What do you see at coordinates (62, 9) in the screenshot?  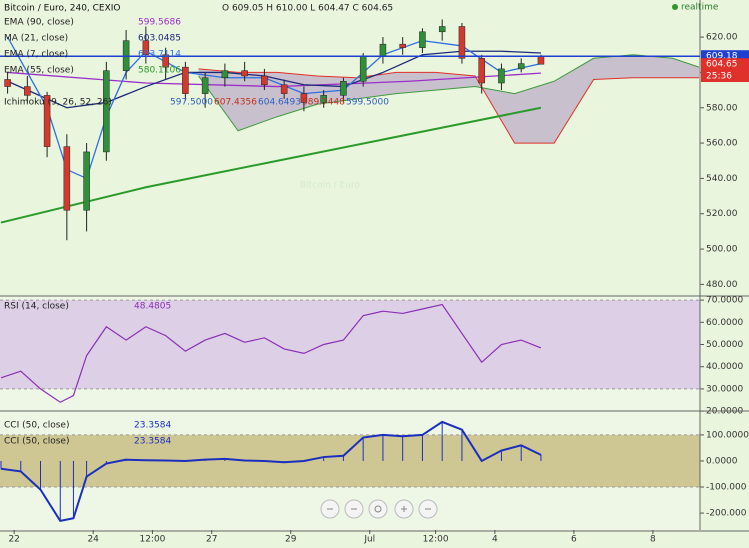 I see `chart-title: Bitcoin / Euro, 240, CEXIO` at bounding box center [62, 9].